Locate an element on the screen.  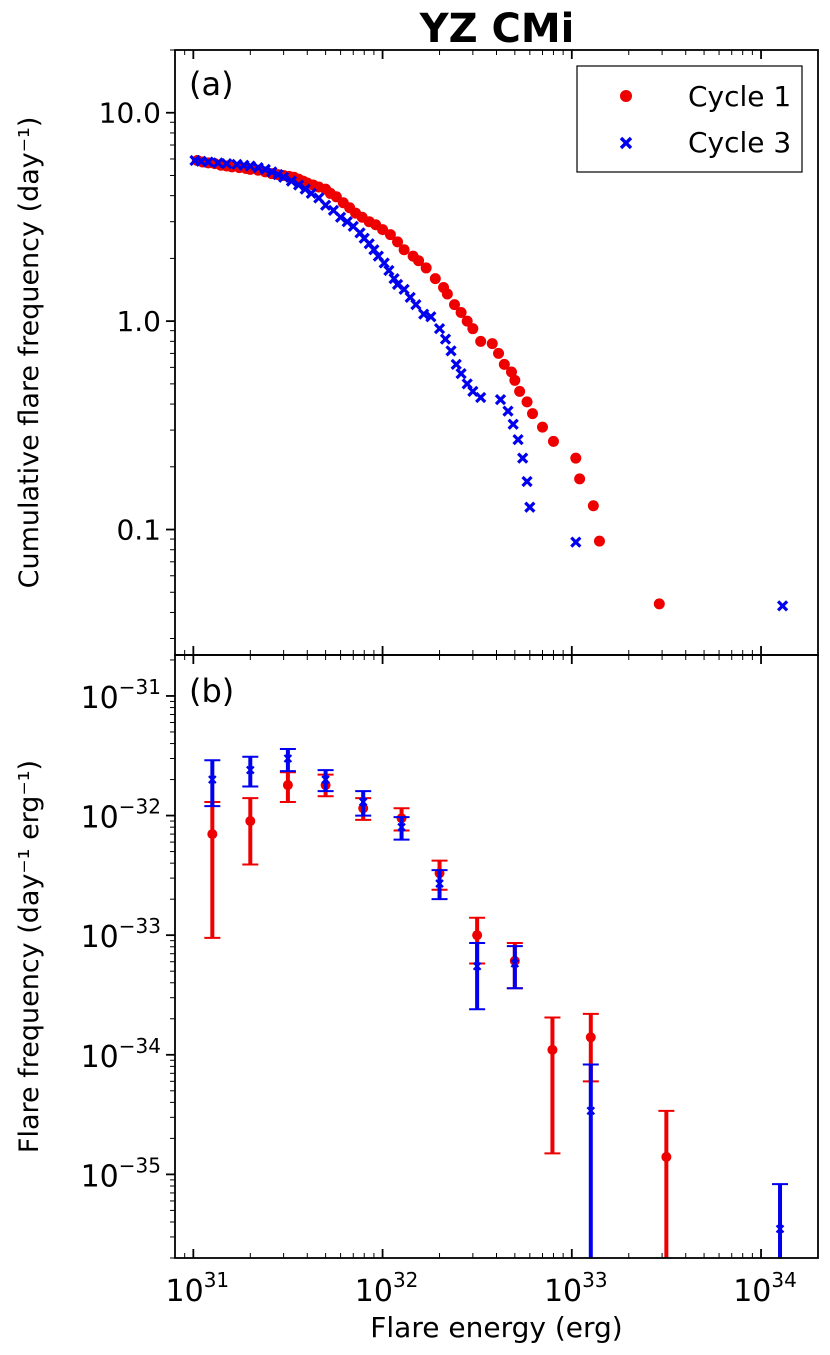
panel-b-xlabel: Flare energy (erg) is located at coordinates (496, 1327).